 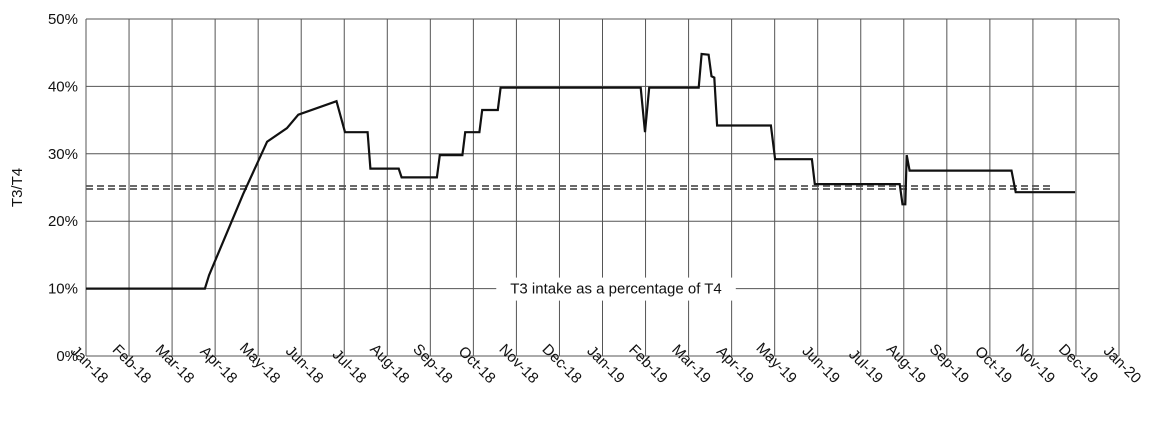 I want to click on x-tick-label: Sep-18, so click(x=432, y=364).